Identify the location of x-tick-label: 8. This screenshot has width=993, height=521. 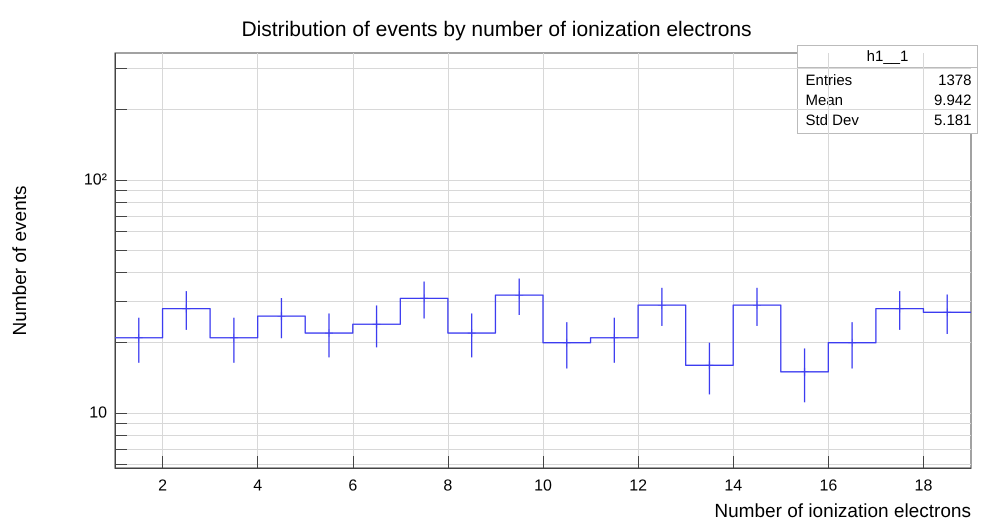
(447, 486).